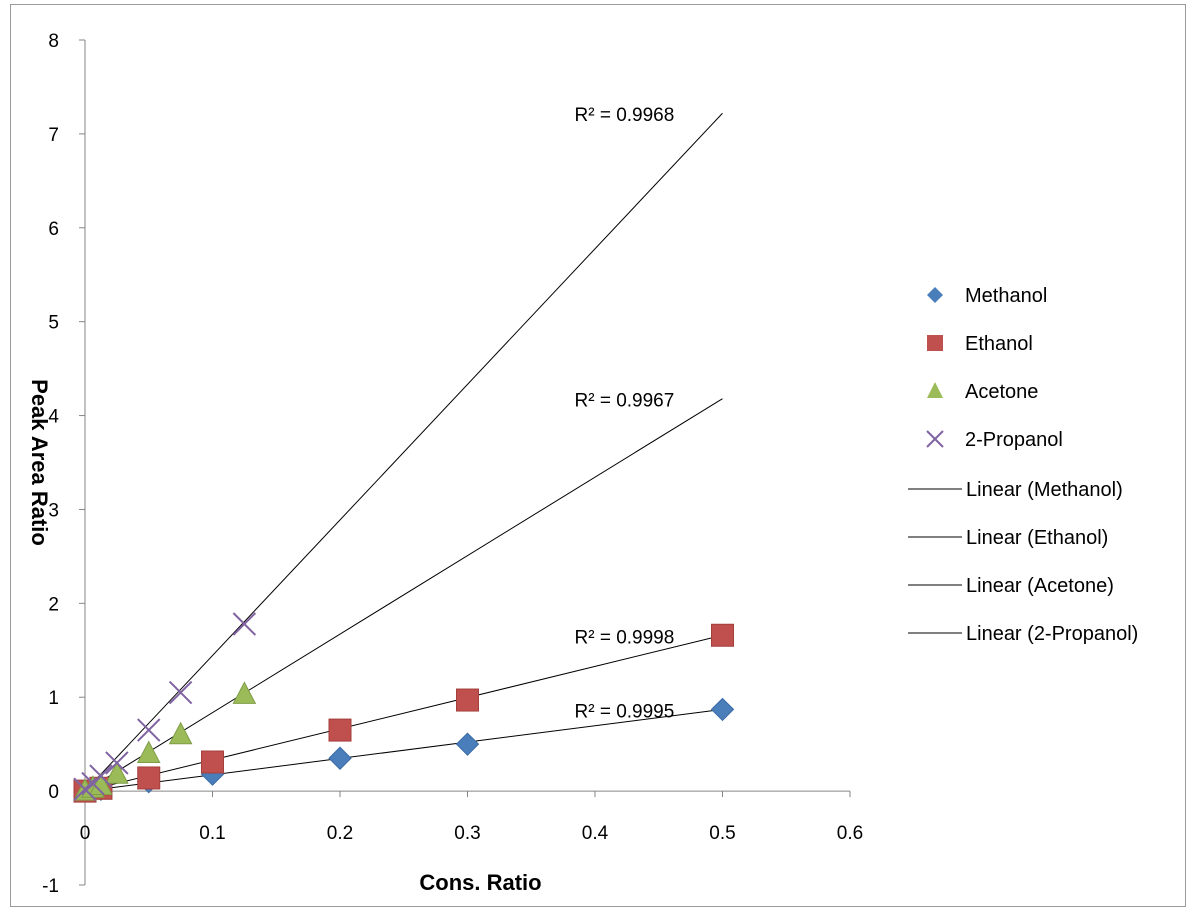 This screenshot has width=1188, height=909. I want to click on legend-item-ethanol: Ethanol, so click(980, 344).